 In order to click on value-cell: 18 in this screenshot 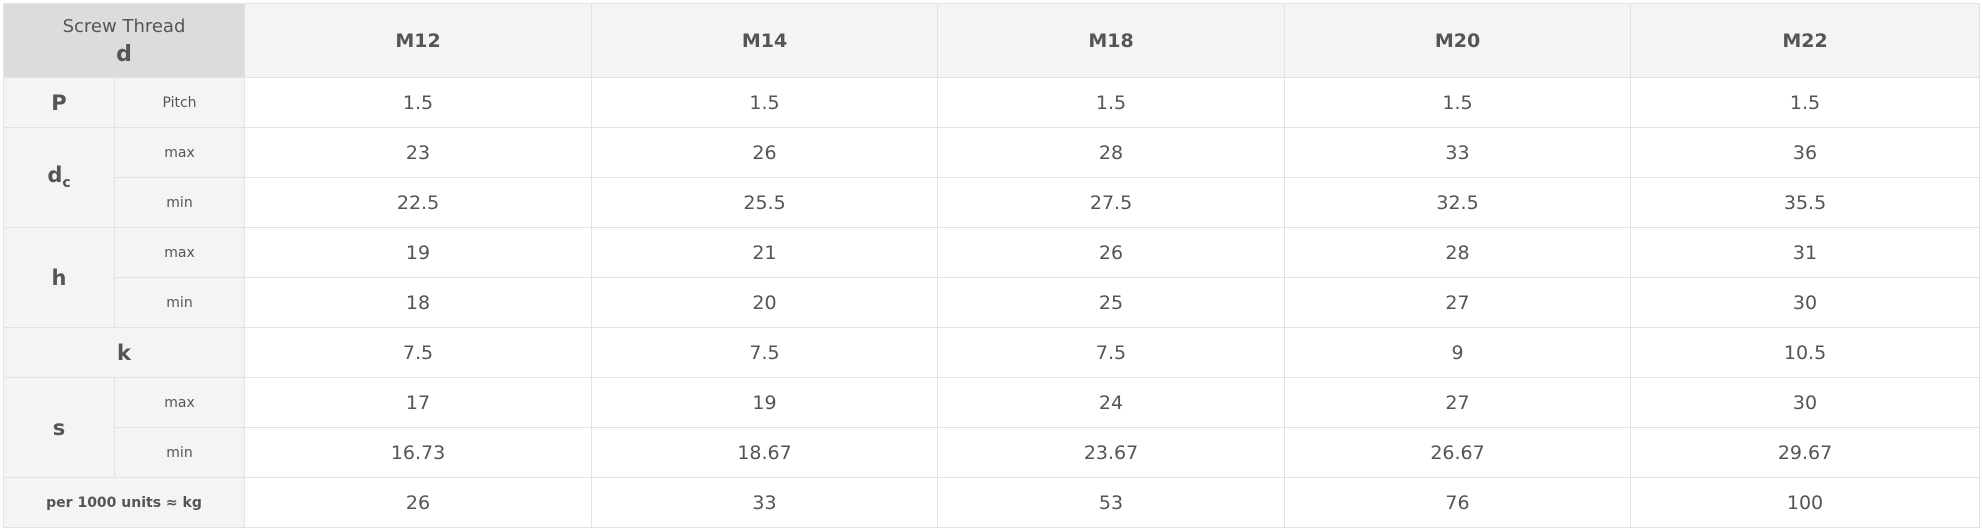, I will do `click(418, 302)`.